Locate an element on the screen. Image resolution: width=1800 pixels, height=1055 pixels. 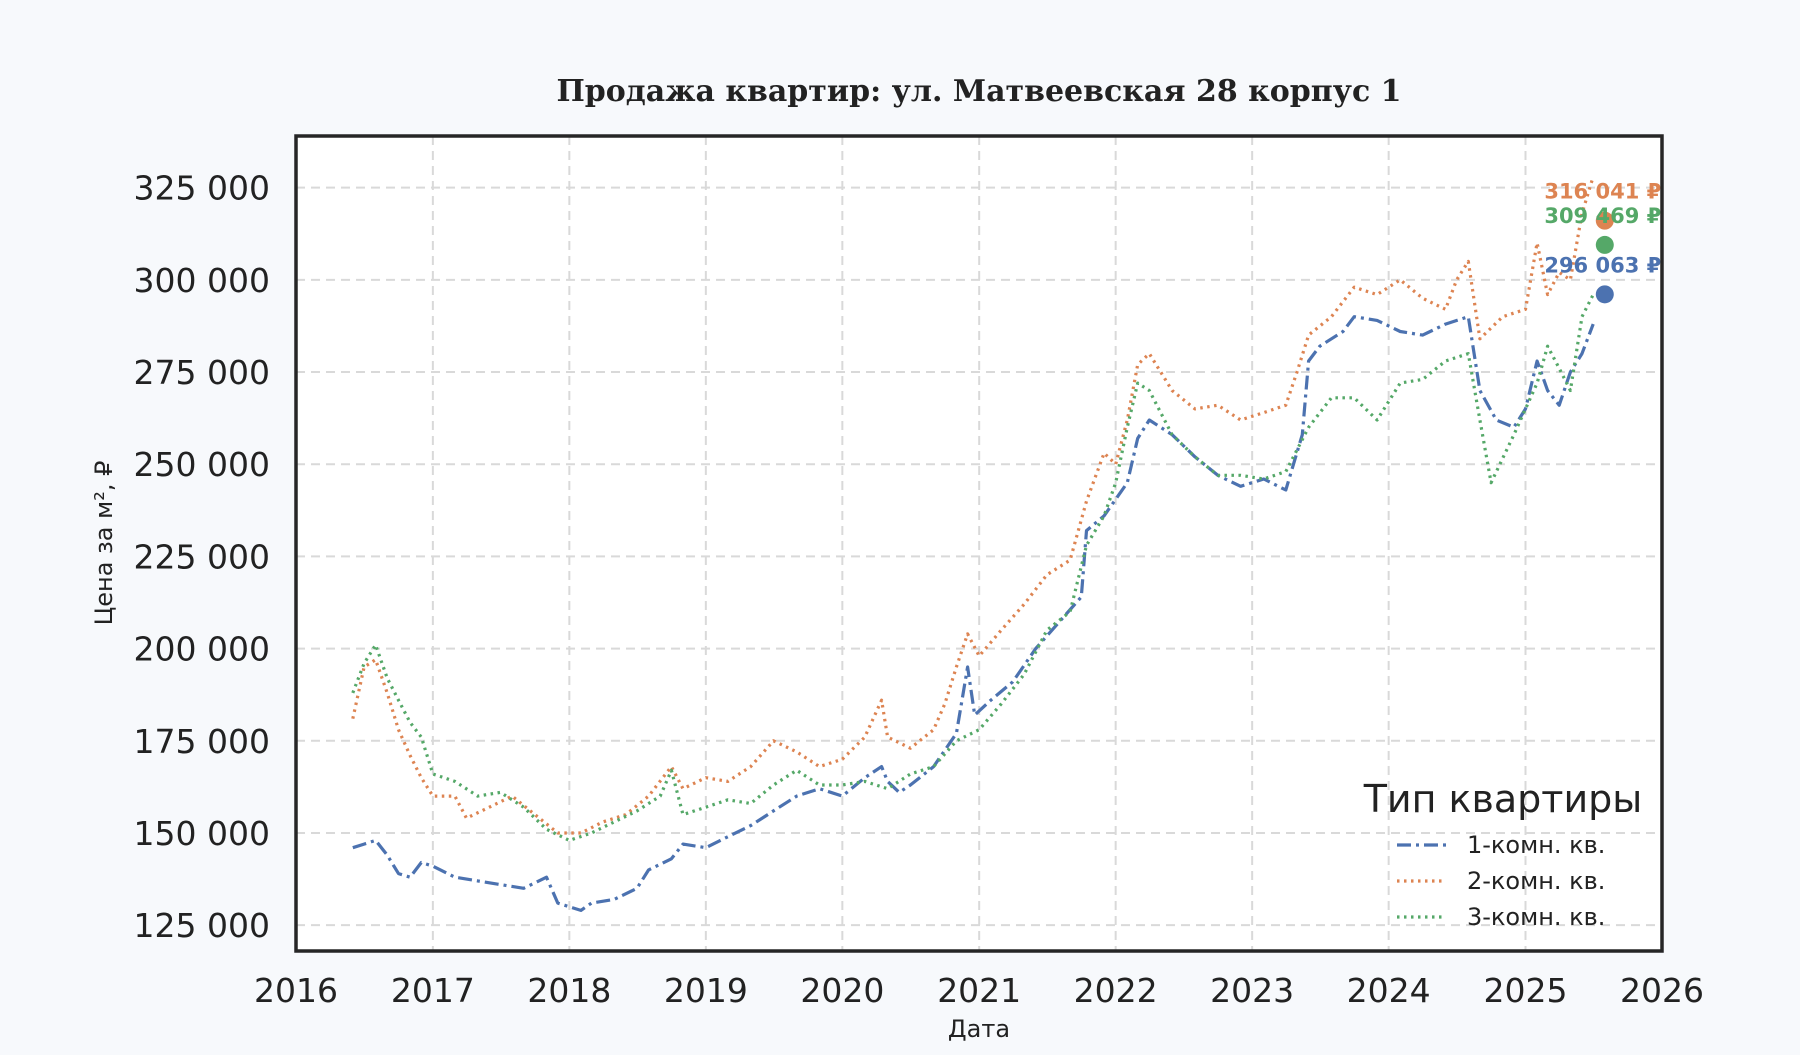
x-tick-label: 2016 is located at coordinates (296, 990).